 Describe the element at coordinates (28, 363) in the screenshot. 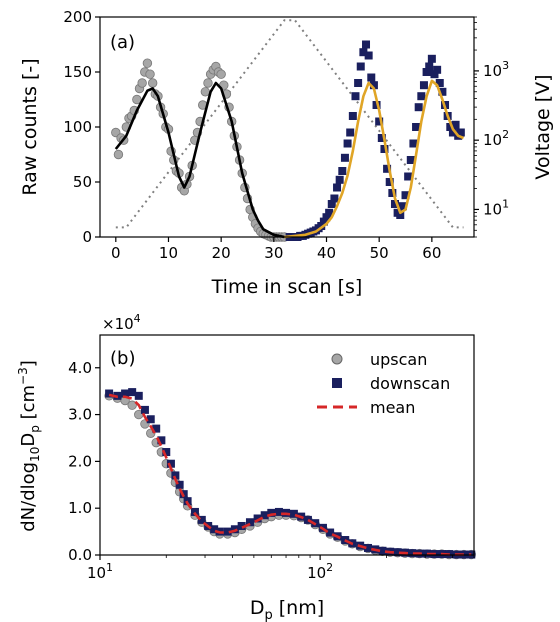

I see `ylabel-end: ]` at that location.